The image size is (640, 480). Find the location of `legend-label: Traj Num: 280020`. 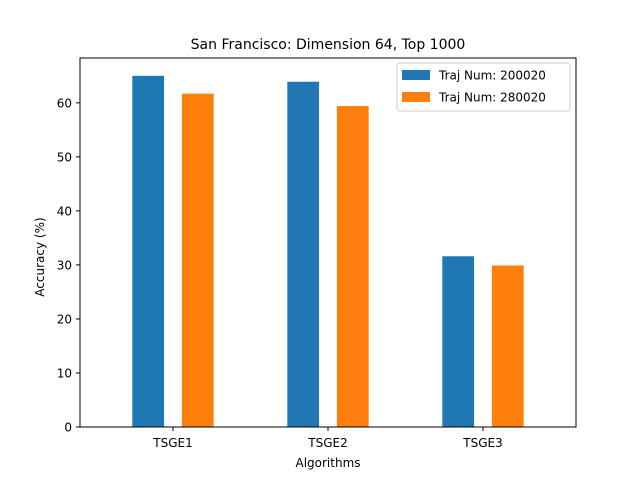

legend-label: Traj Num: 280020 is located at coordinates (492, 98).